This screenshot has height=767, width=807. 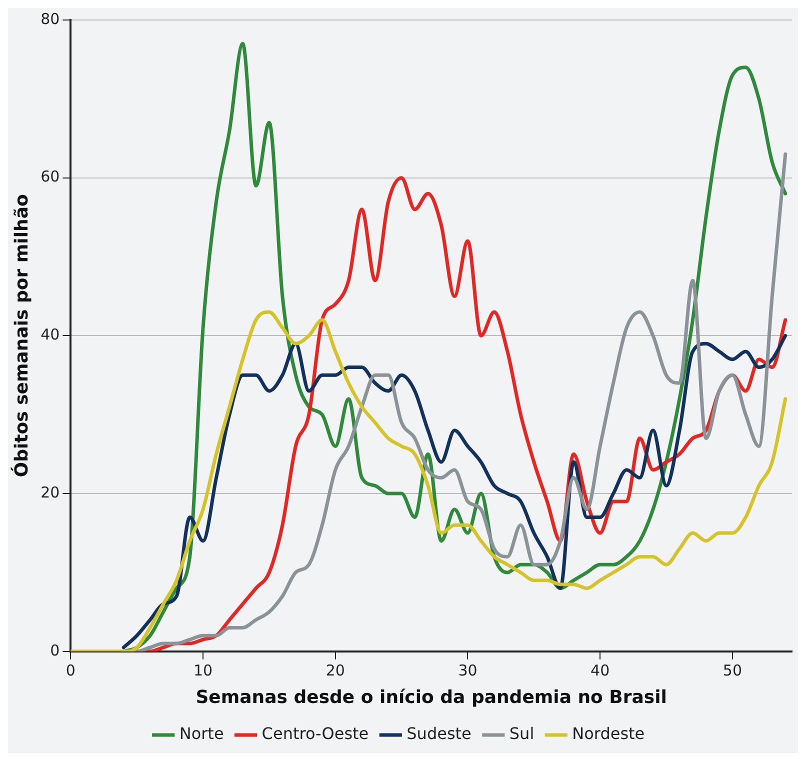 I want to click on y-tick-label: 0, so click(x=55, y=650).